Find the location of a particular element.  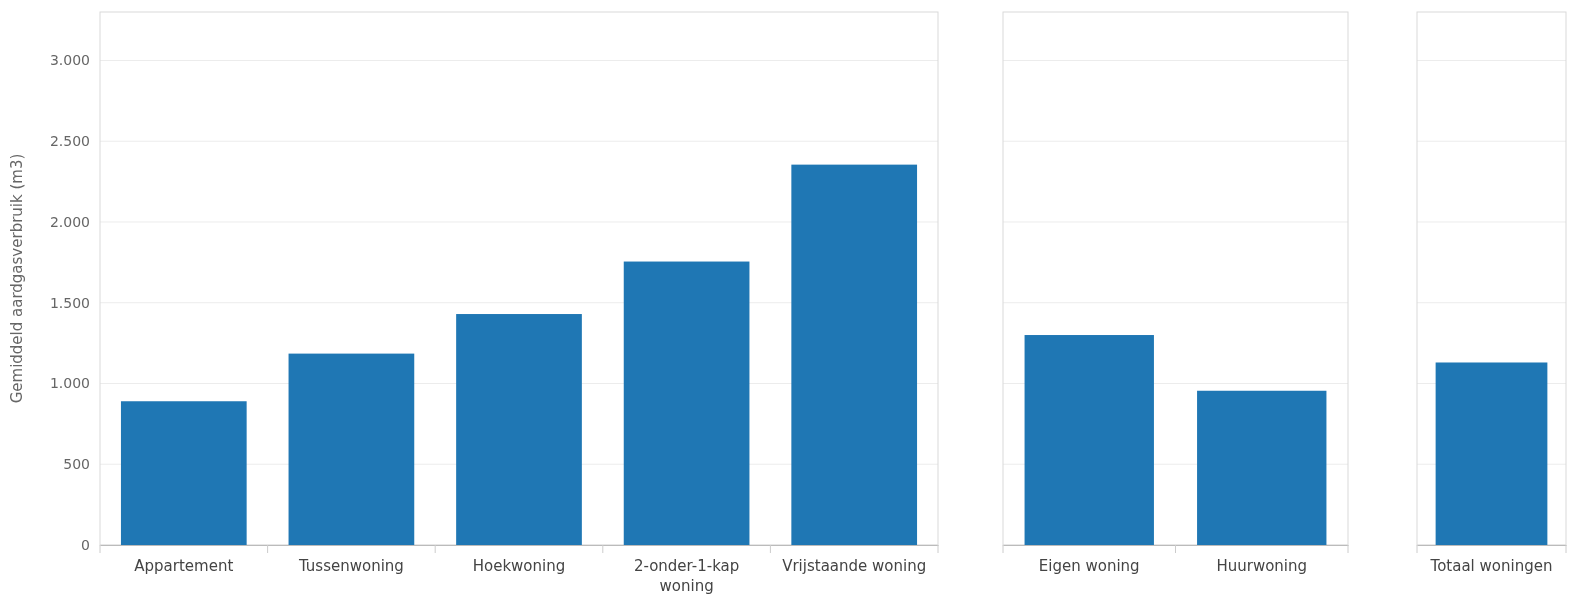

y-tick-label: 3.000 is located at coordinates (69, 60).